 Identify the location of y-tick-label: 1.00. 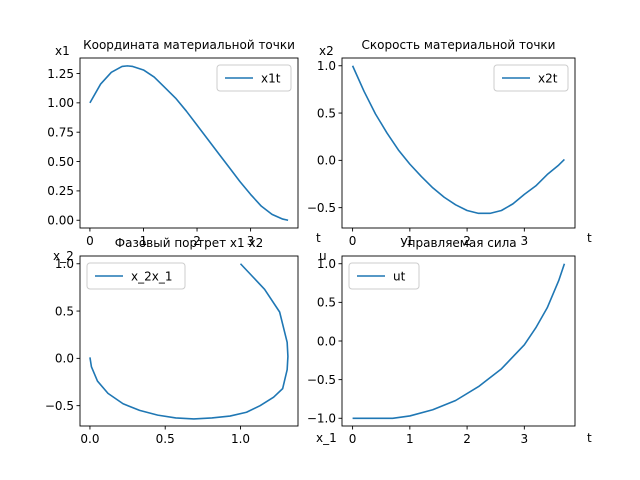
(60, 103).